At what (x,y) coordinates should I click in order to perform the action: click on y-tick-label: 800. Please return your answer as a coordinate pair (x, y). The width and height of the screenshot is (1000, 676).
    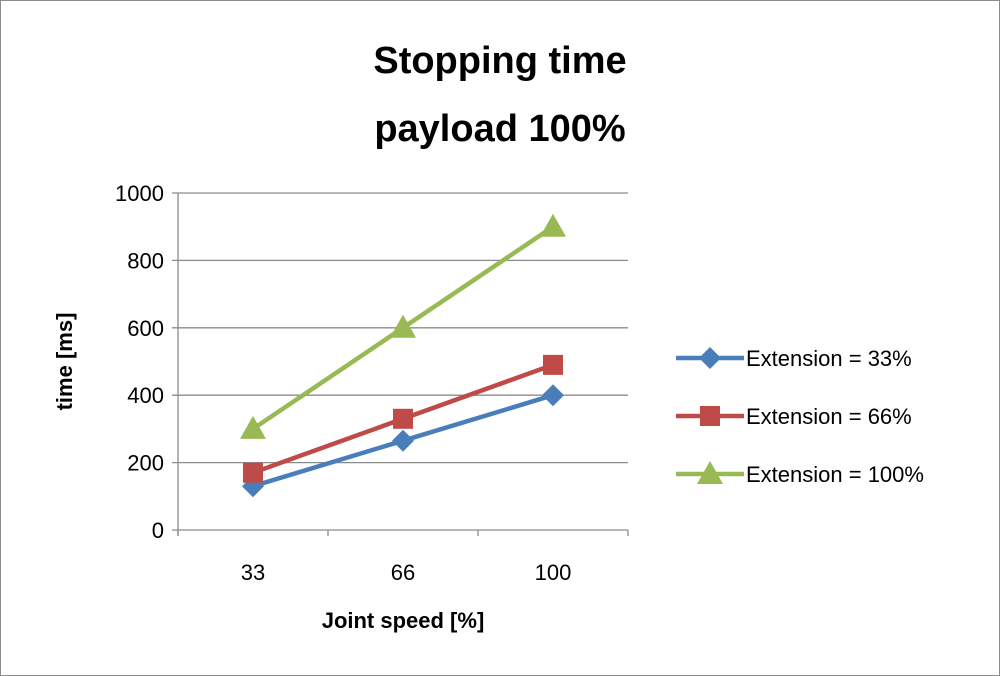
    Looking at the image, I should click on (145, 260).